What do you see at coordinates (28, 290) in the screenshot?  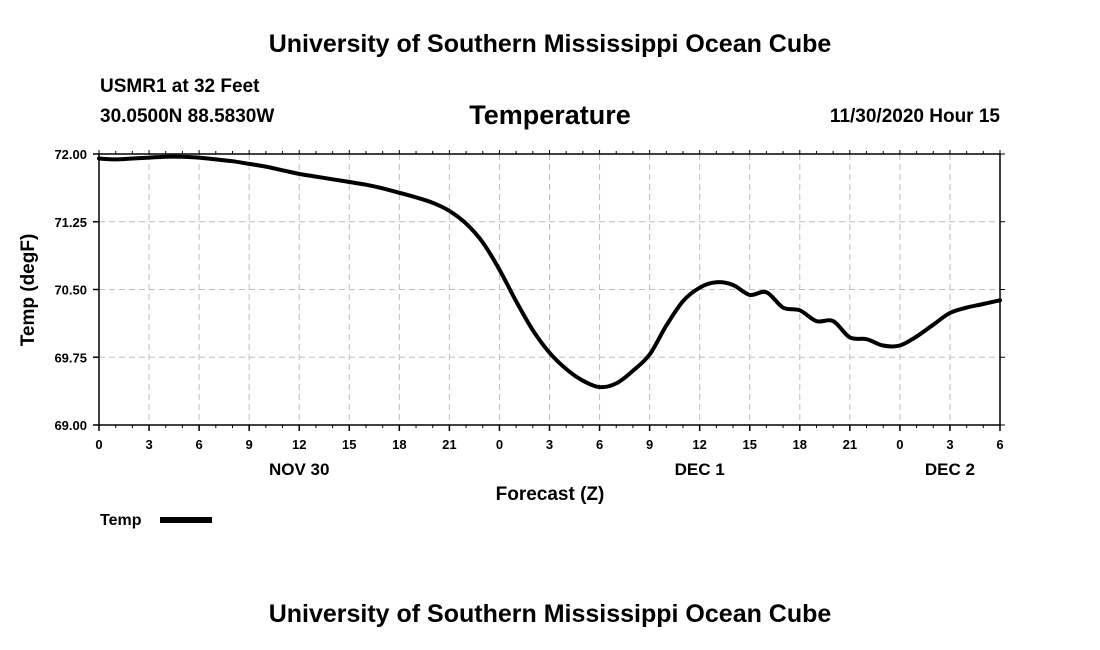 I see `y-axis-label: Temp (degF)` at bounding box center [28, 290].